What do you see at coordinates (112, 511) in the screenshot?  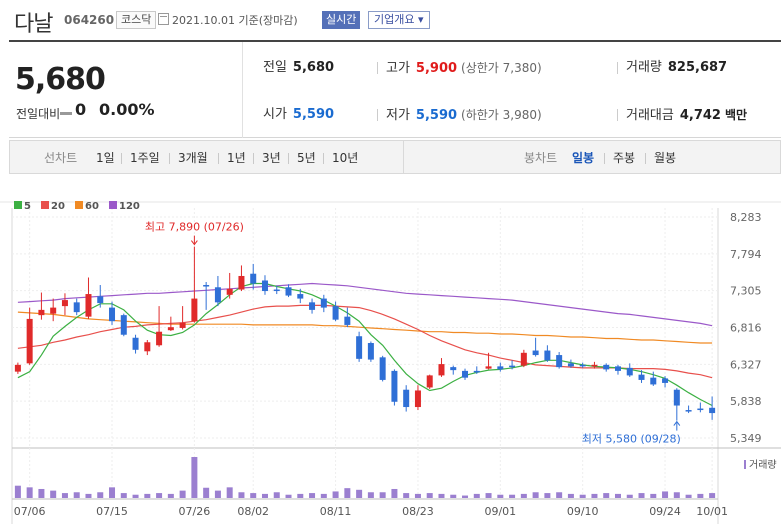 I see `x-tick-label: 07/15` at bounding box center [112, 511].